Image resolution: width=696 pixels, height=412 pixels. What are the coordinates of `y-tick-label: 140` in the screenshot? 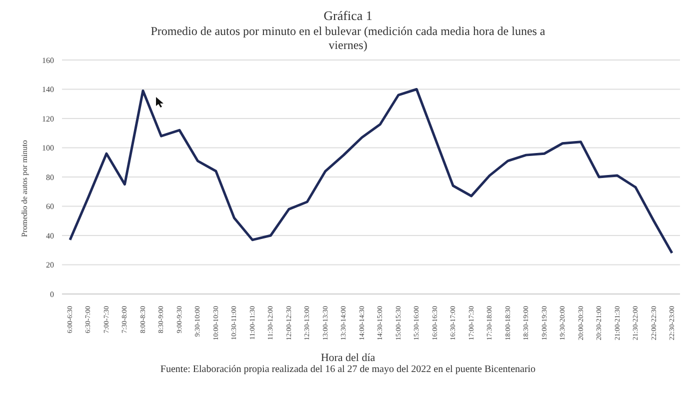 It's located at (48, 89).